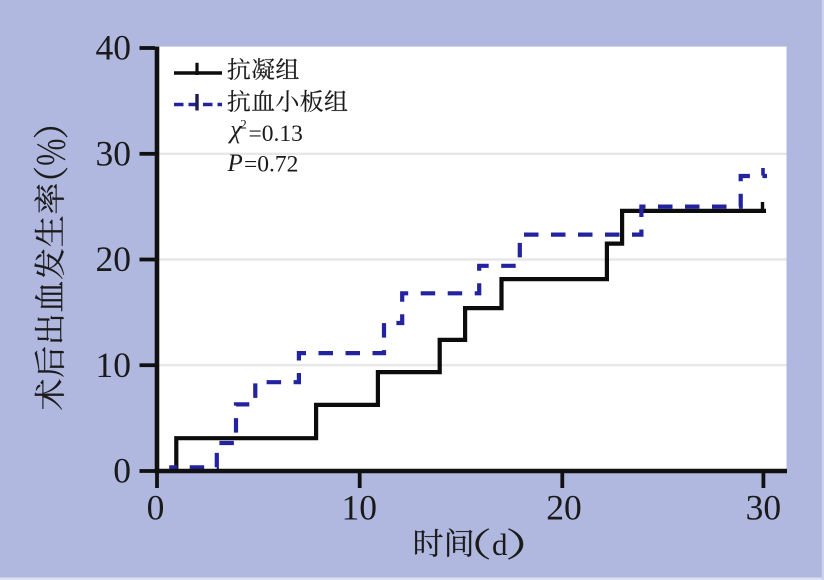 The height and width of the screenshot is (580, 824). Describe the element at coordinates (114, 48) in the screenshot. I see `svg-text: 40` at that location.